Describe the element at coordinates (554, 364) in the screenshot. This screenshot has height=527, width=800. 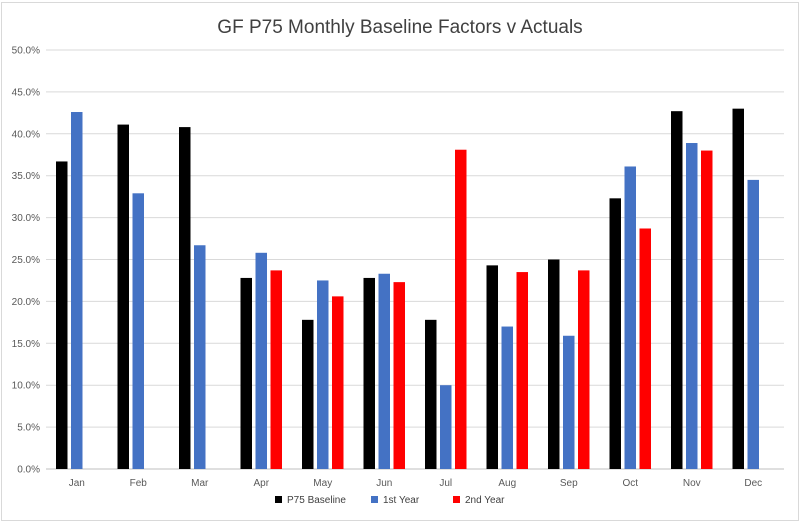
I see `bar-p75-baseline-sep` at that location.